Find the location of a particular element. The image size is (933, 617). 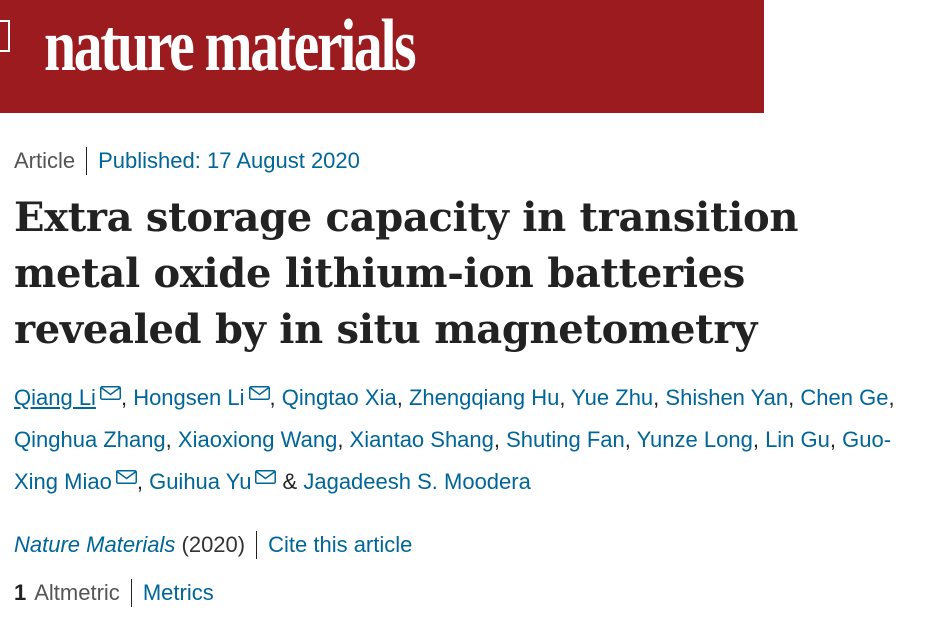

author-link: Guo-Xing Miao is located at coordinates (453, 460).